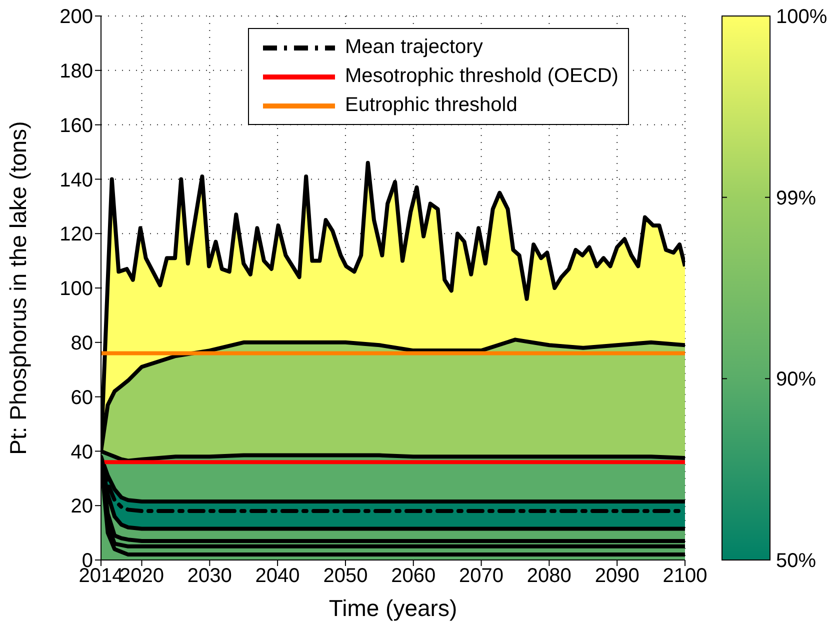  What do you see at coordinates (414, 47) in the screenshot?
I see `legend-label: Mean trajectory` at bounding box center [414, 47].